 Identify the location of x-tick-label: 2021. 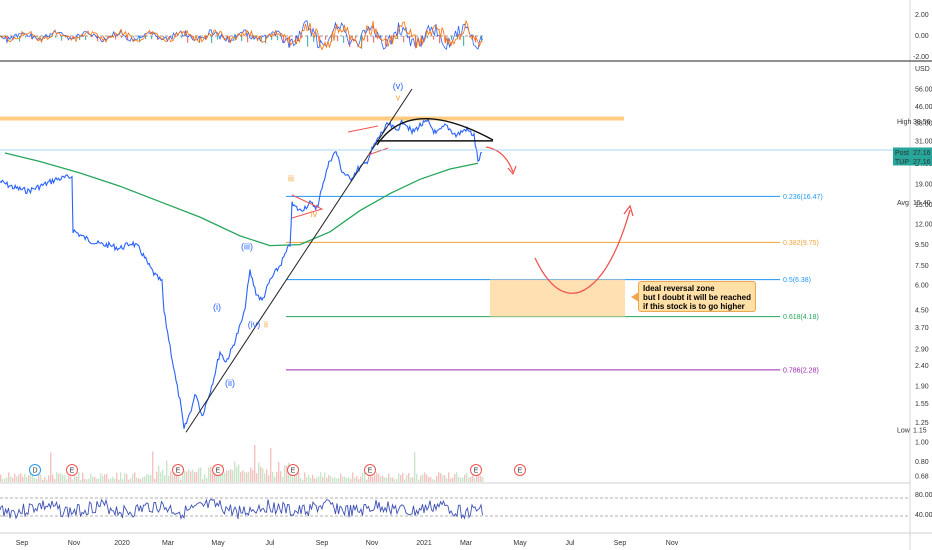
(424, 543).